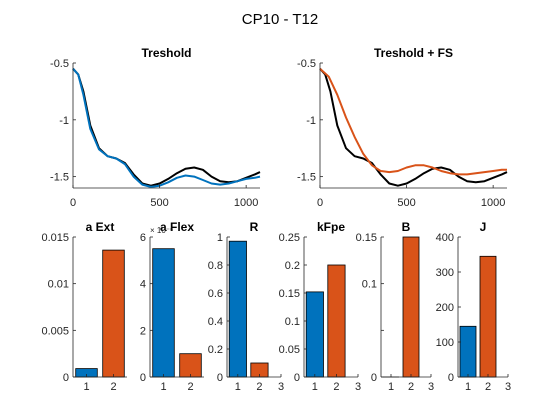 The image size is (560, 420). I want to click on y-tick-label: 0.01, so click(58, 285).